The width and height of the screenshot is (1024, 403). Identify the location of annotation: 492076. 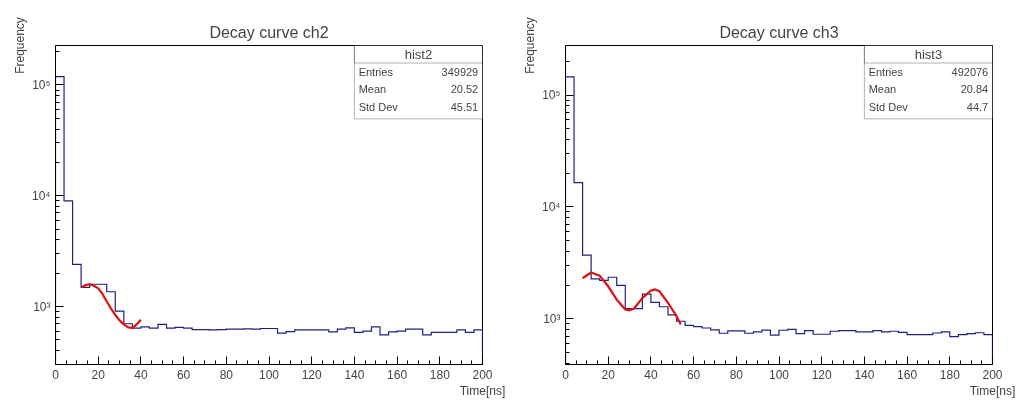
(970, 71).